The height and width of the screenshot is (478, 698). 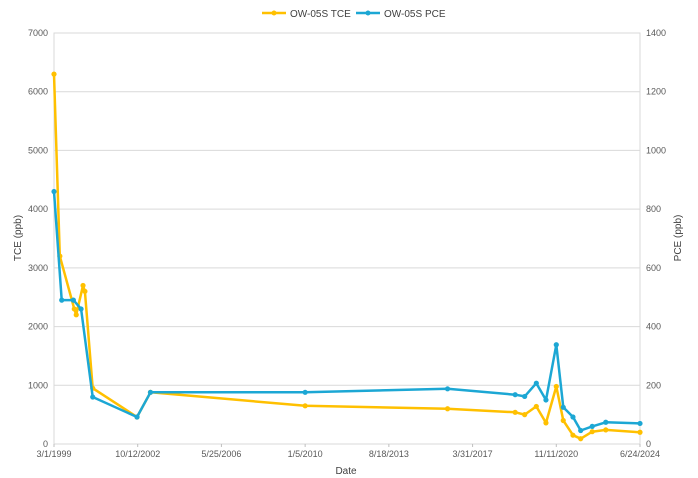 I want to click on y-left-tick-label: 7000, so click(x=38, y=33).